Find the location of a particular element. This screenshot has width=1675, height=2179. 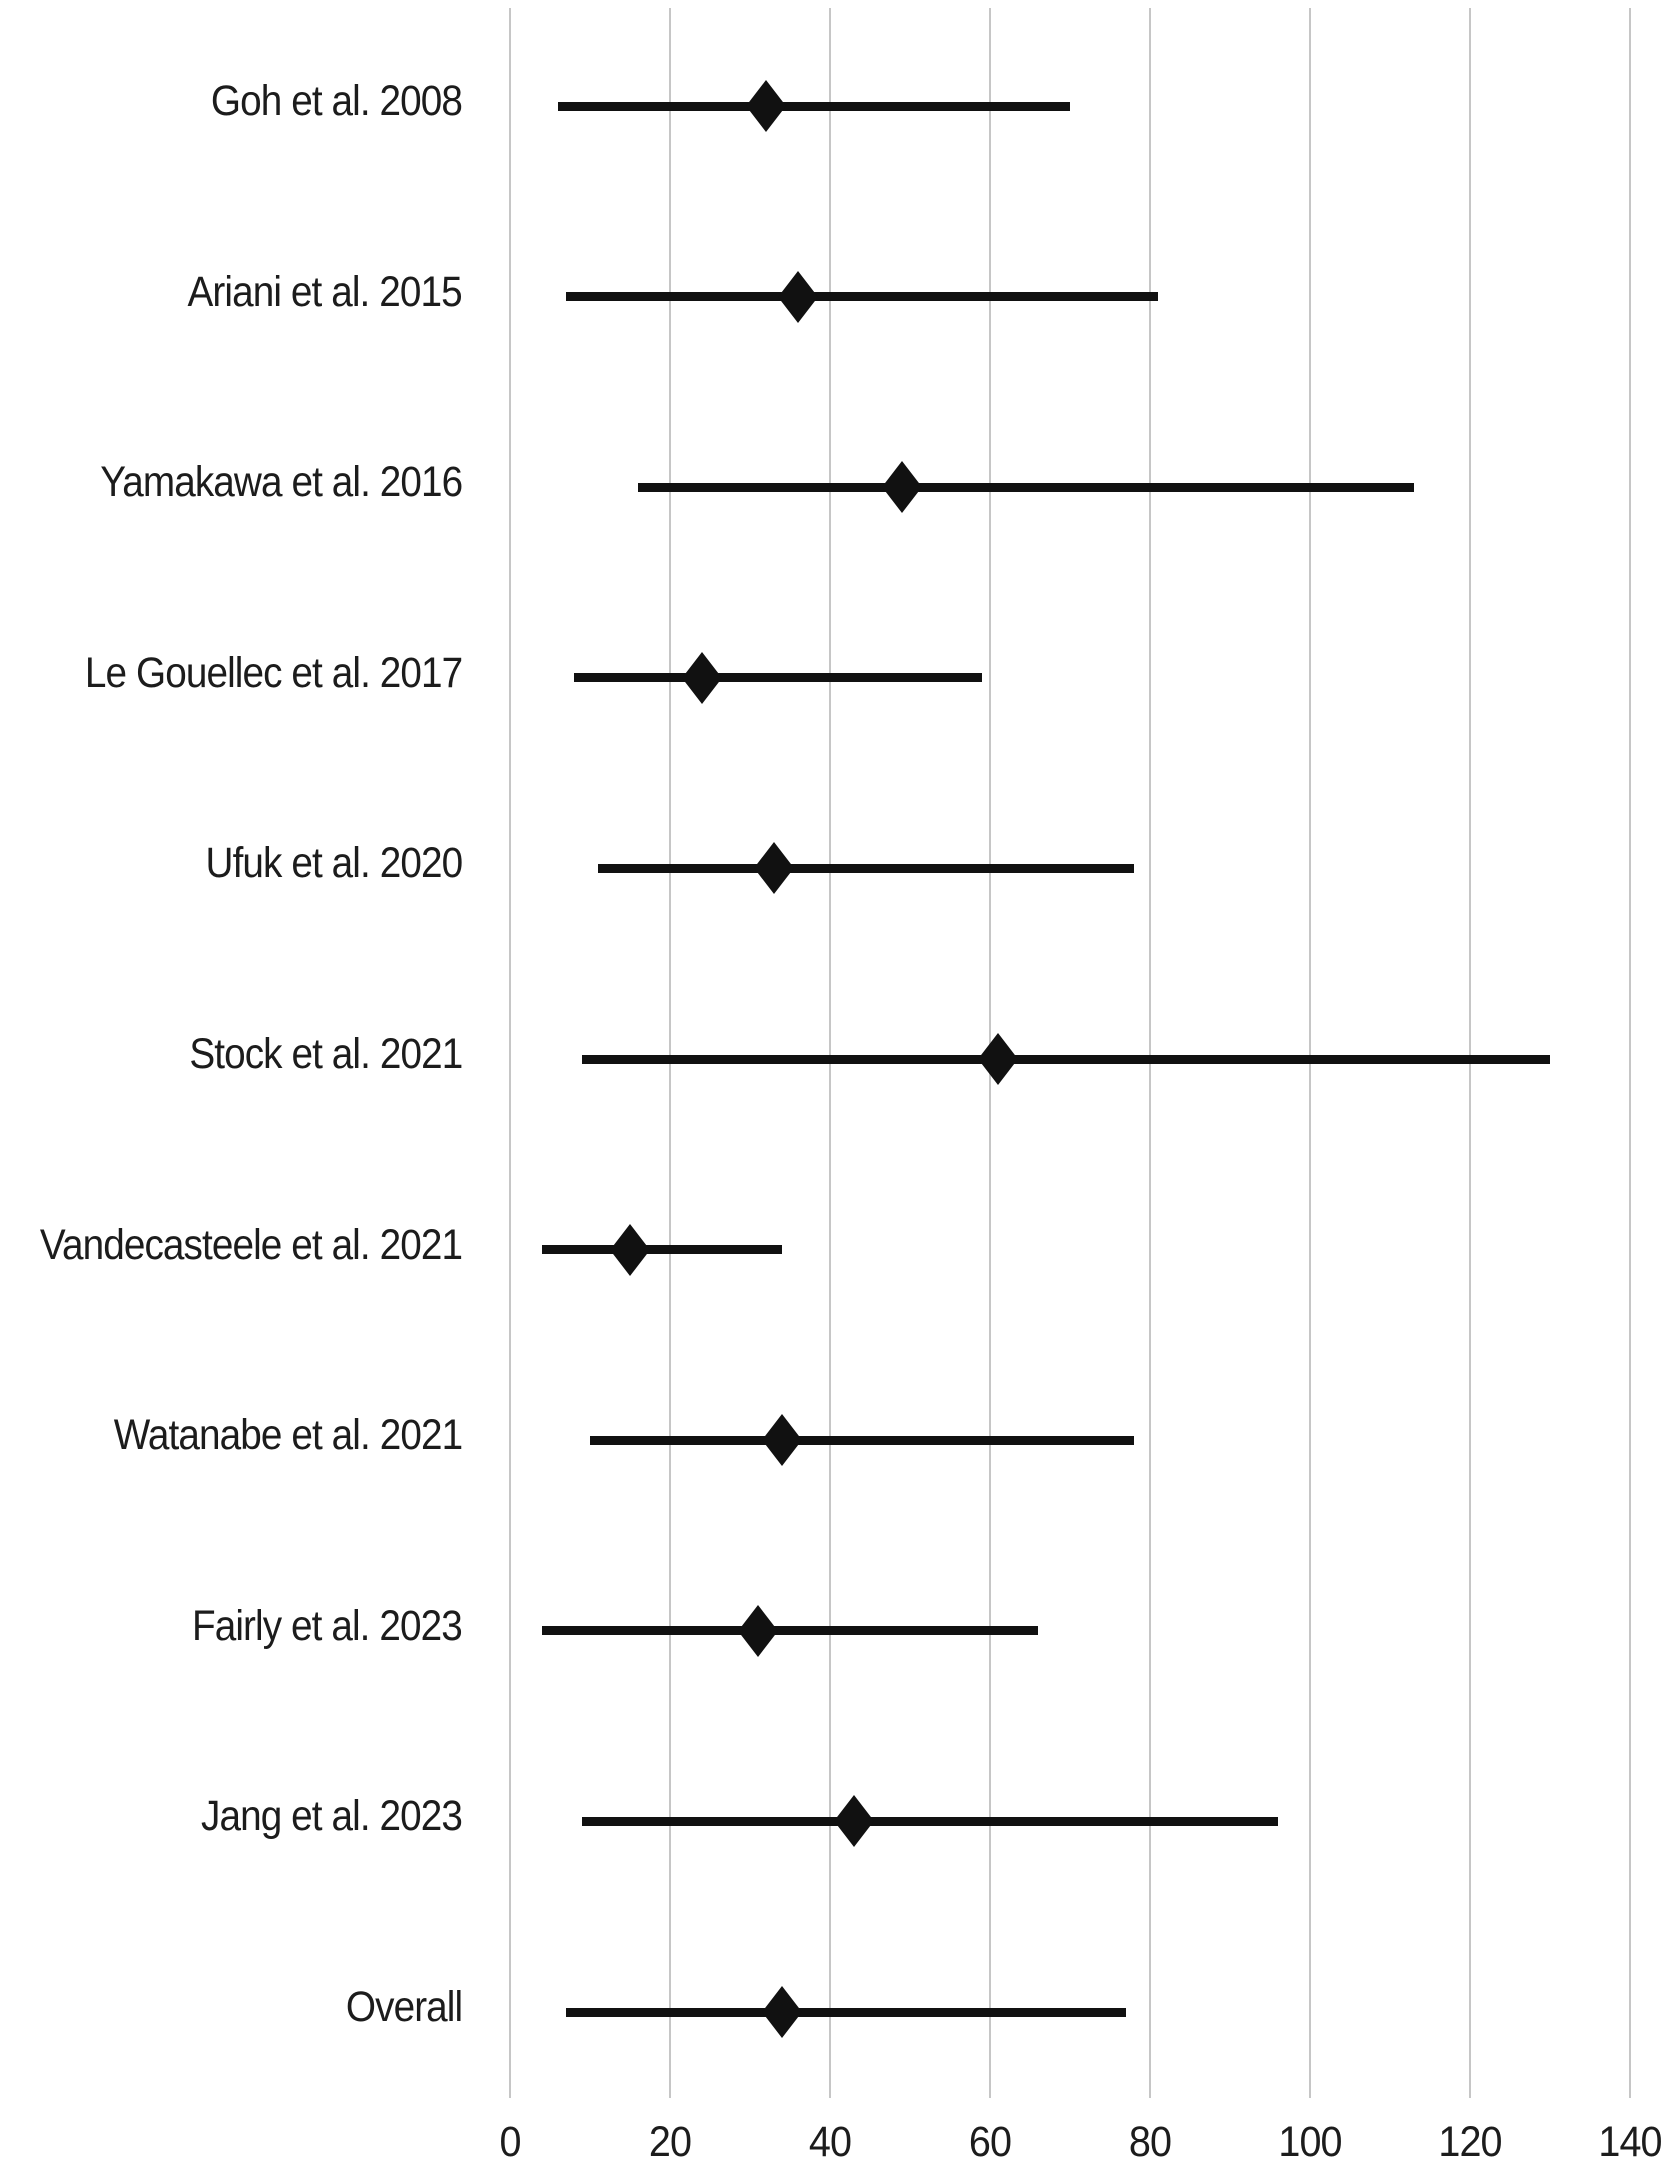

x-tick-label: 0 is located at coordinates (510, 2142).